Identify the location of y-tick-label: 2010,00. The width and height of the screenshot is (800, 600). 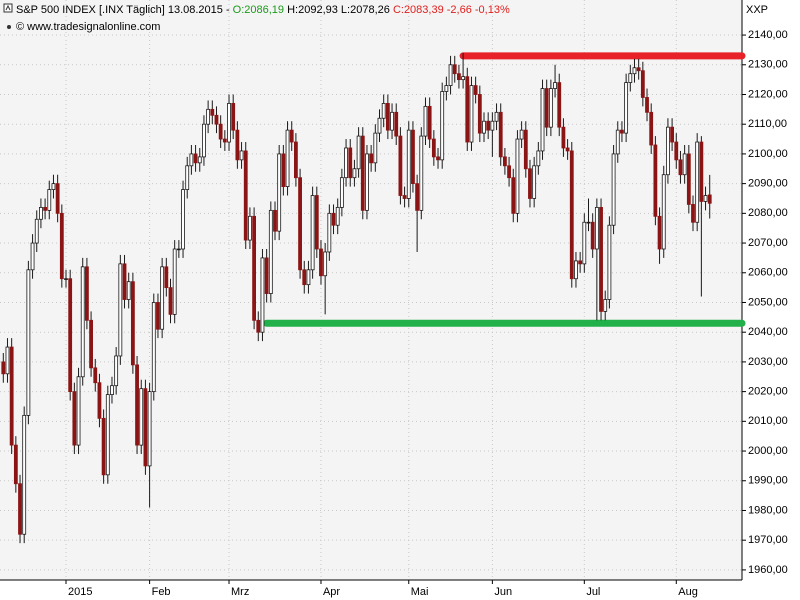
(768, 421).